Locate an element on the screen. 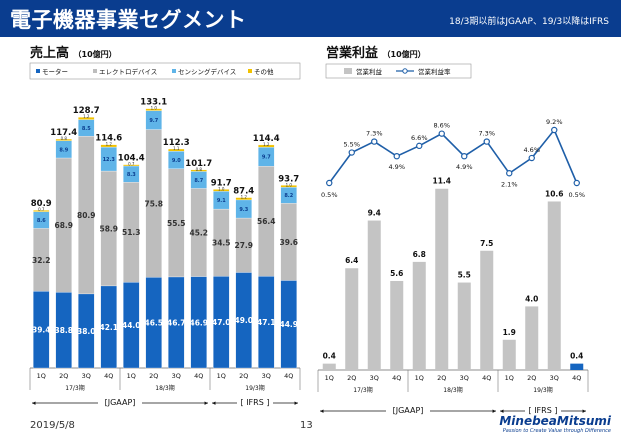 This screenshot has height=438, width=621. sensing-value-label: 8.7 is located at coordinates (198, 181).